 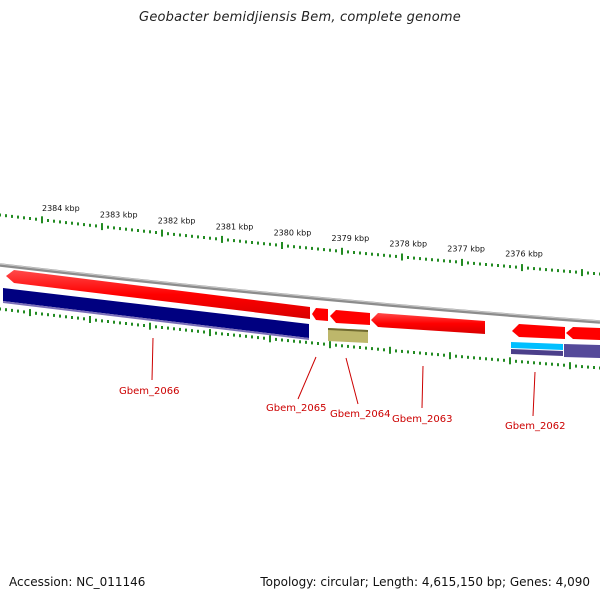 I want to click on scale-label: 2379 kbp, so click(x=351, y=238).